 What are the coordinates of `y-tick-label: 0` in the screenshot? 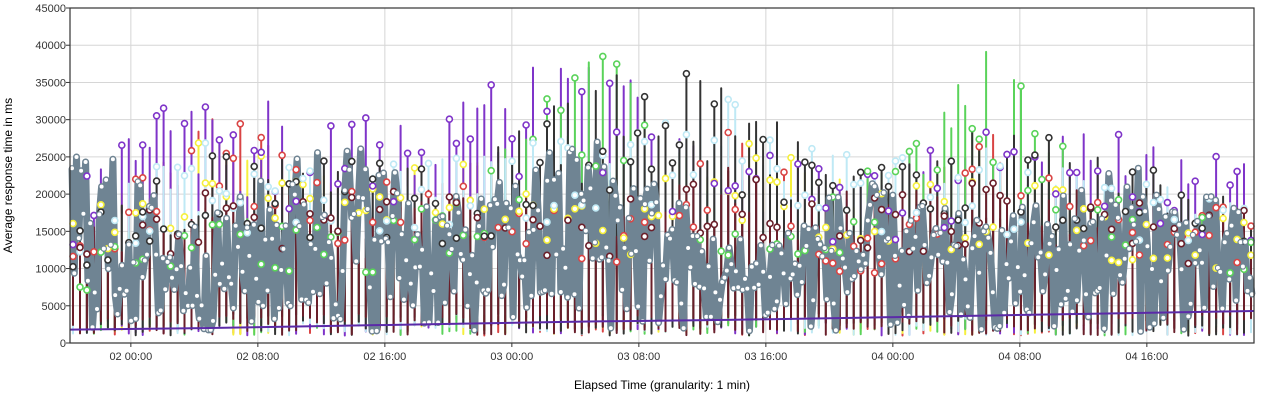 It's located at (63, 344).